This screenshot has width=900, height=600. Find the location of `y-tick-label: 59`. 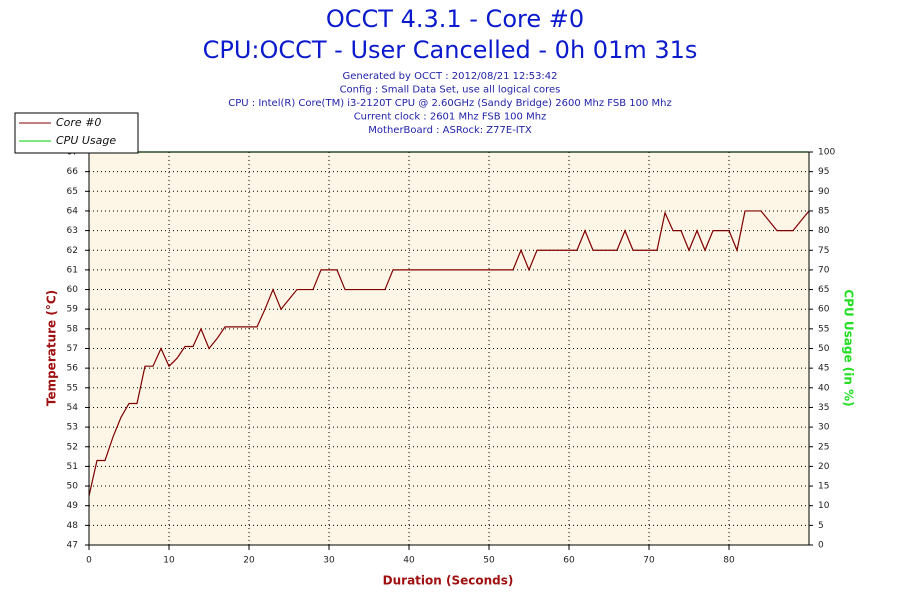

y-tick-label: 59 is located at coordinates (73, 310).